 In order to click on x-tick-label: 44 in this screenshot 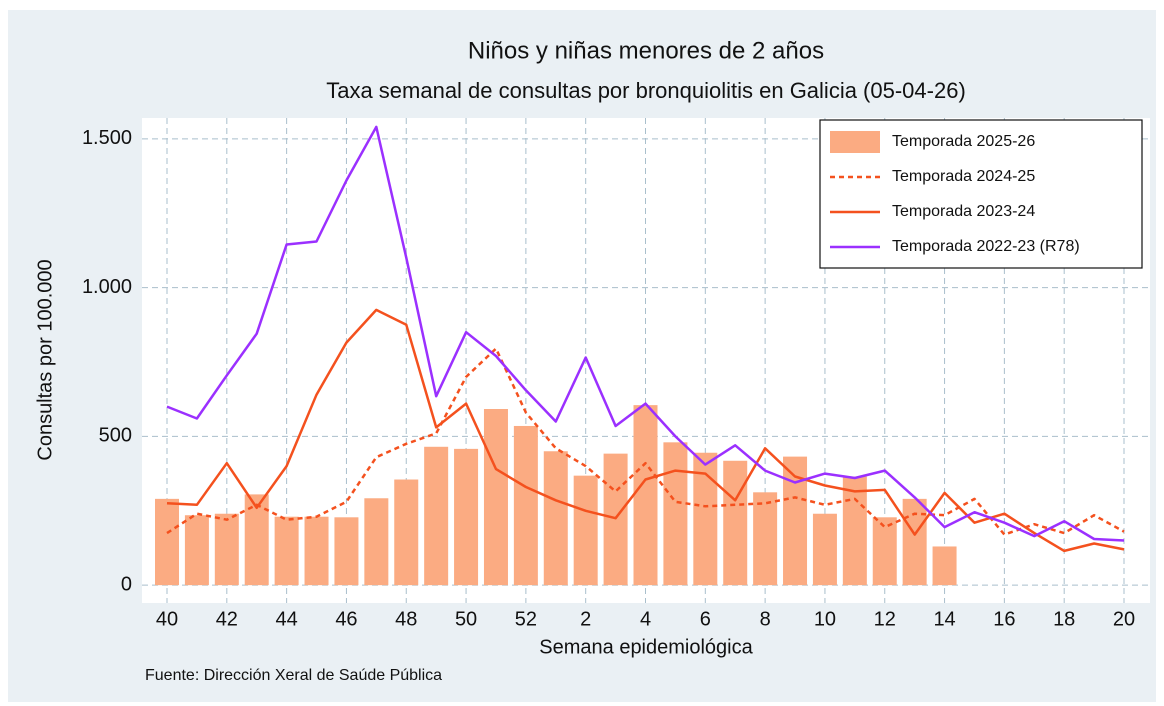, I will do `click(287, 619)`.